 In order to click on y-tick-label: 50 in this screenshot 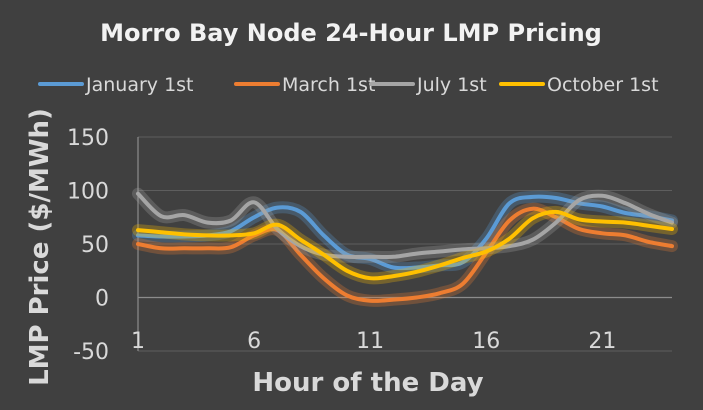, I will do `click(95, 245)`.